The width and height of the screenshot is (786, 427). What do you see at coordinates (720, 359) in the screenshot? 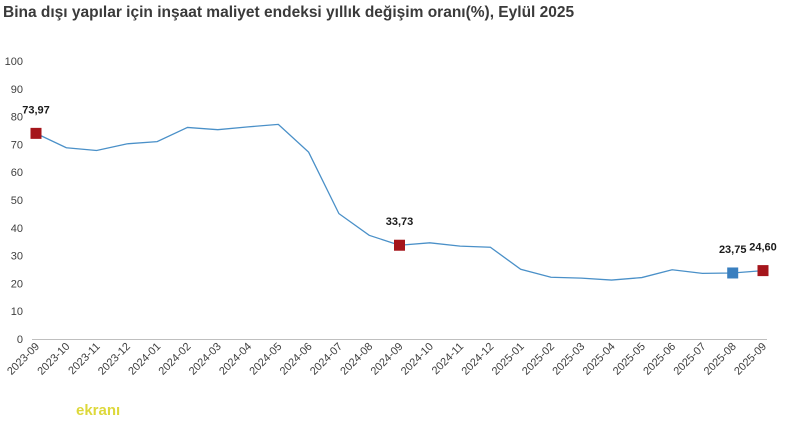
I see `x-tick-label: 2025-08` at bounding box center [720, 359].